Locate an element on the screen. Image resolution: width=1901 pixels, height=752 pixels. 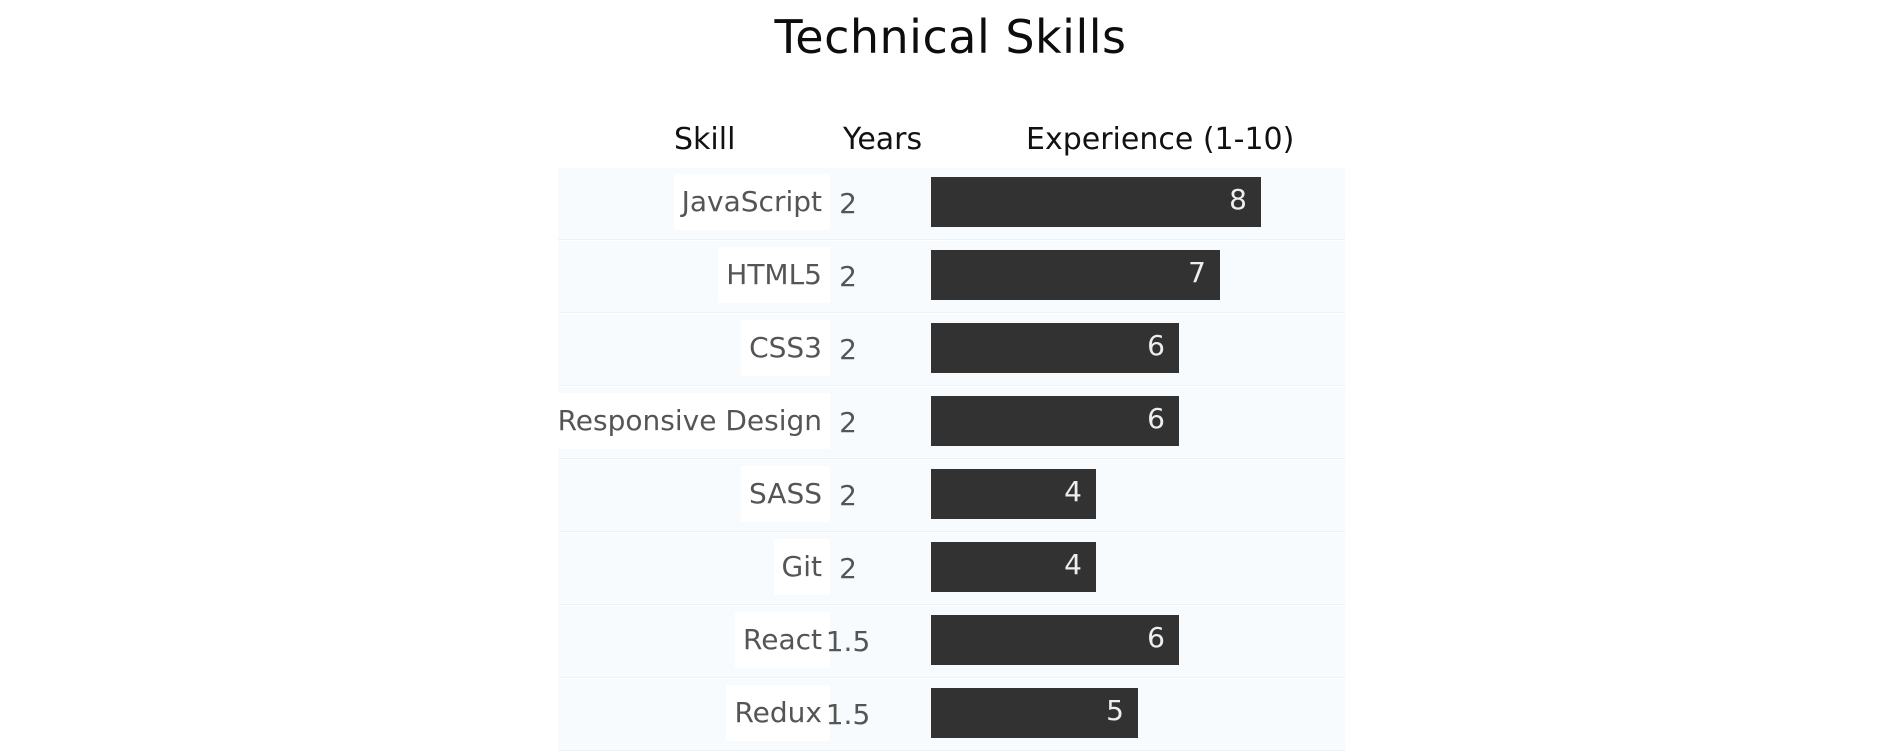
bar-track: 5 is located at coordinates (1181, 713).